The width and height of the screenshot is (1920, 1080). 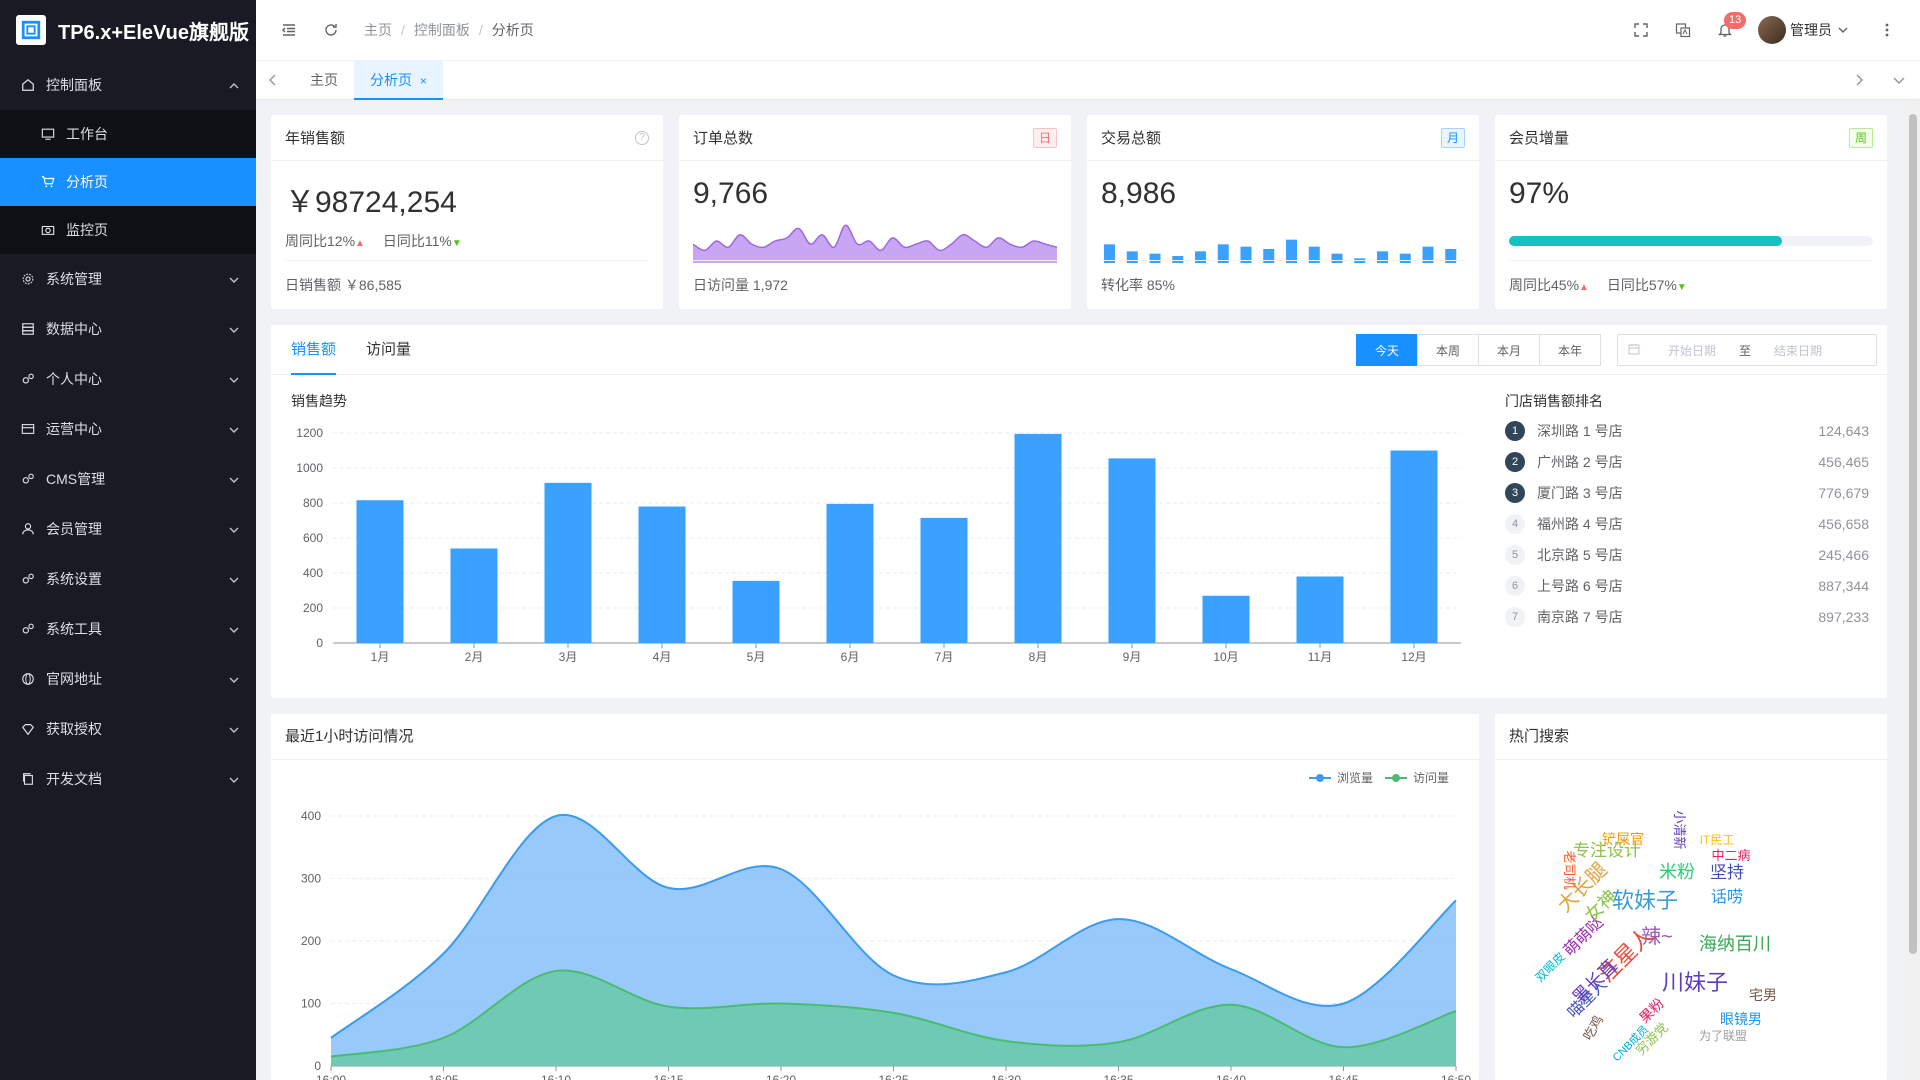 I want to click on scrollbar-thumb, so click(x=1913, y=534).